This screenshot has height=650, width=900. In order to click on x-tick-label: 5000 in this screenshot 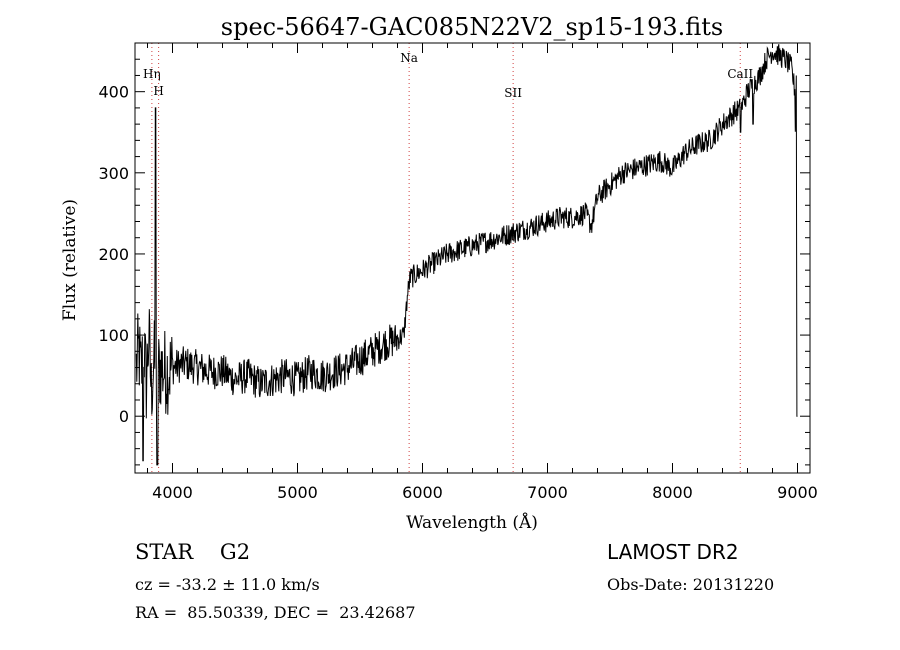, I will do `click(297, 492)`.